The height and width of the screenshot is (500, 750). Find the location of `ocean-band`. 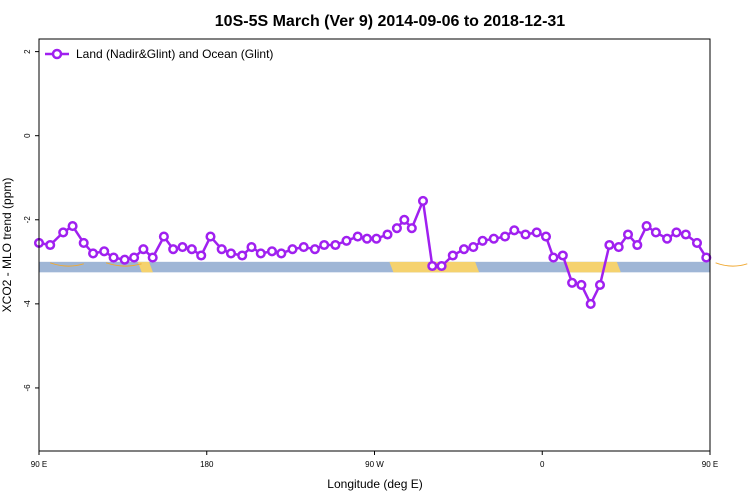

ocean-band is located at coordinates (374, 267).